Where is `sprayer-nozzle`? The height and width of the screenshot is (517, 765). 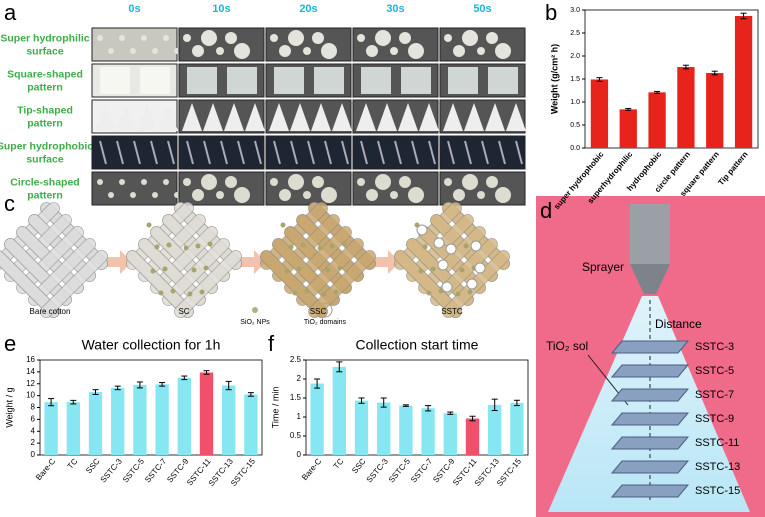
sprayer-nozzle is located at coordinates (650, 279).